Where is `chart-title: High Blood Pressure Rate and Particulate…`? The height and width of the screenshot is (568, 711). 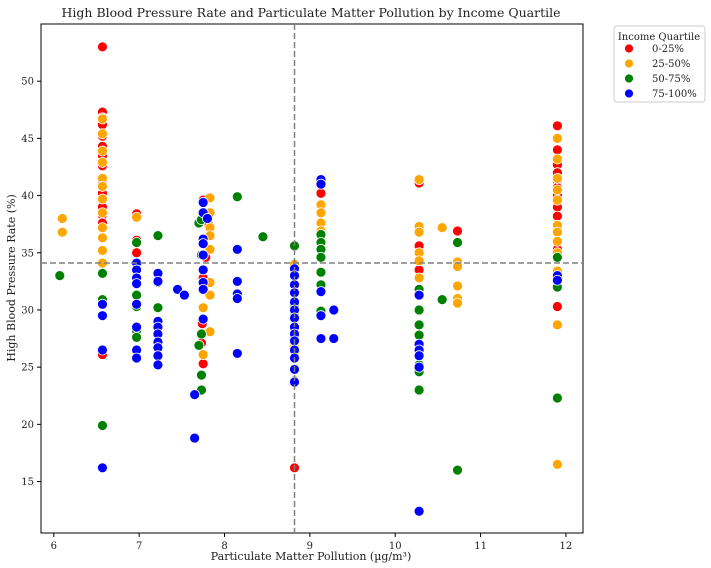
chart-title: High Blood Pressure Rate and Particulate… is located at coordinates (311, 12).